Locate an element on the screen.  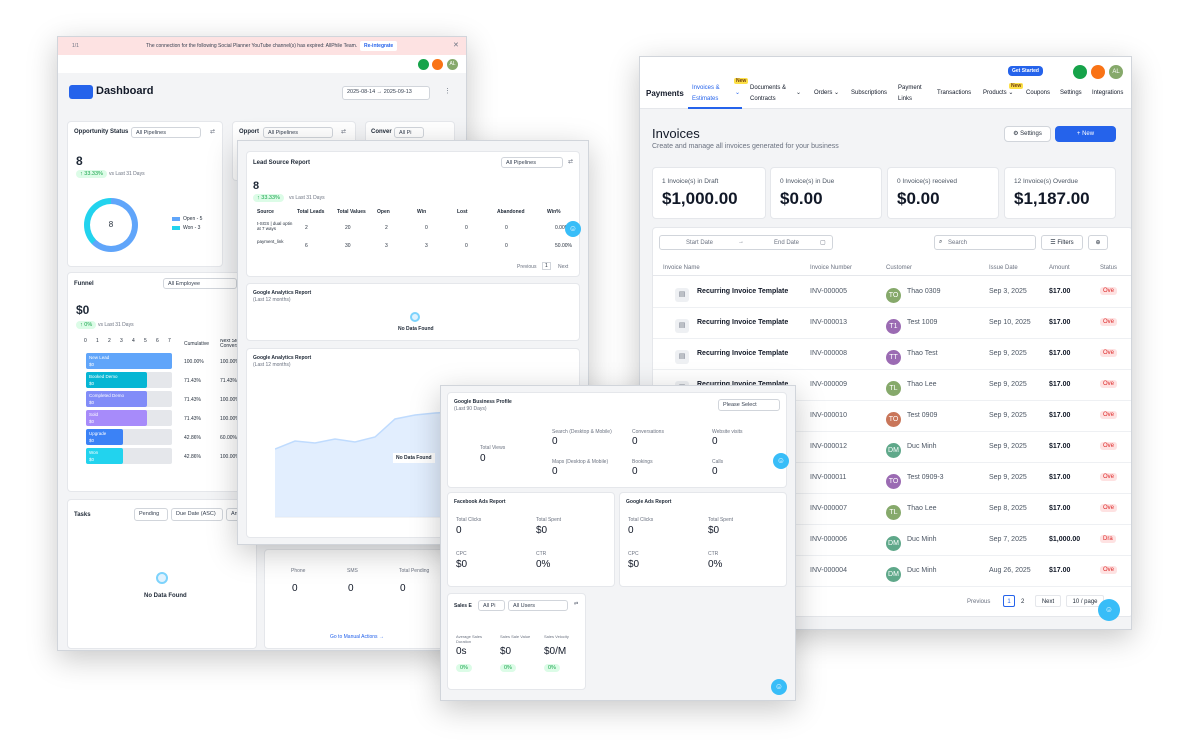
funnel-bar: Sold $0 is located at coordinates (116, 418).